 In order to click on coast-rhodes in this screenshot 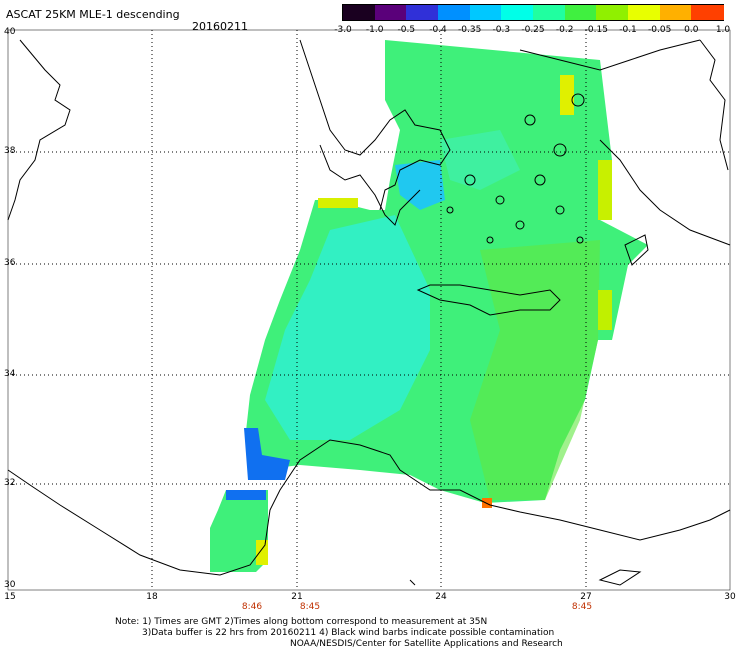, I will do `click(636, 250)`.